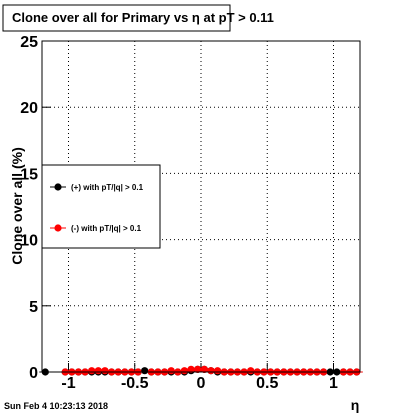 The width and height of the screenshot is (400, 414). Describe the element at coordinates (29, 241) in the screenshot. I see `y-tick-label: 10` at that location.